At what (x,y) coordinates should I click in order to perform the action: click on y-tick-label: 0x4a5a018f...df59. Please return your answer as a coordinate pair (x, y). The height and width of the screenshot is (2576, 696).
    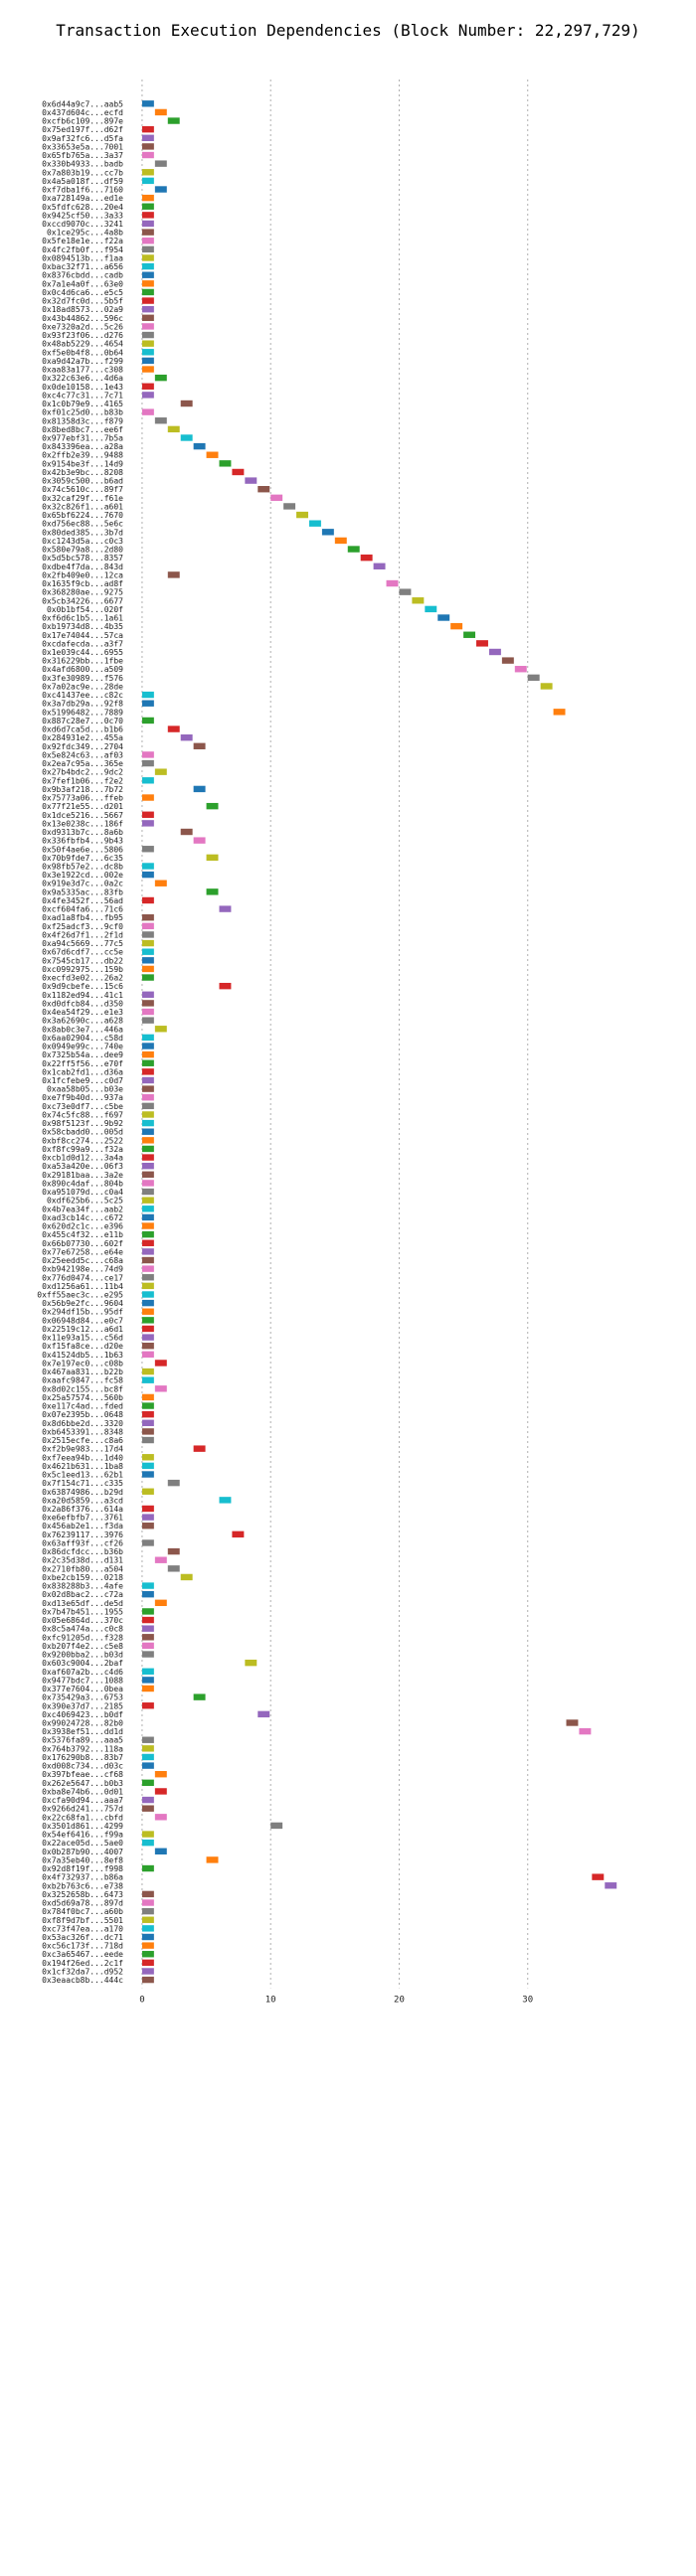
    Looking at the image, I should click on (83, 181).